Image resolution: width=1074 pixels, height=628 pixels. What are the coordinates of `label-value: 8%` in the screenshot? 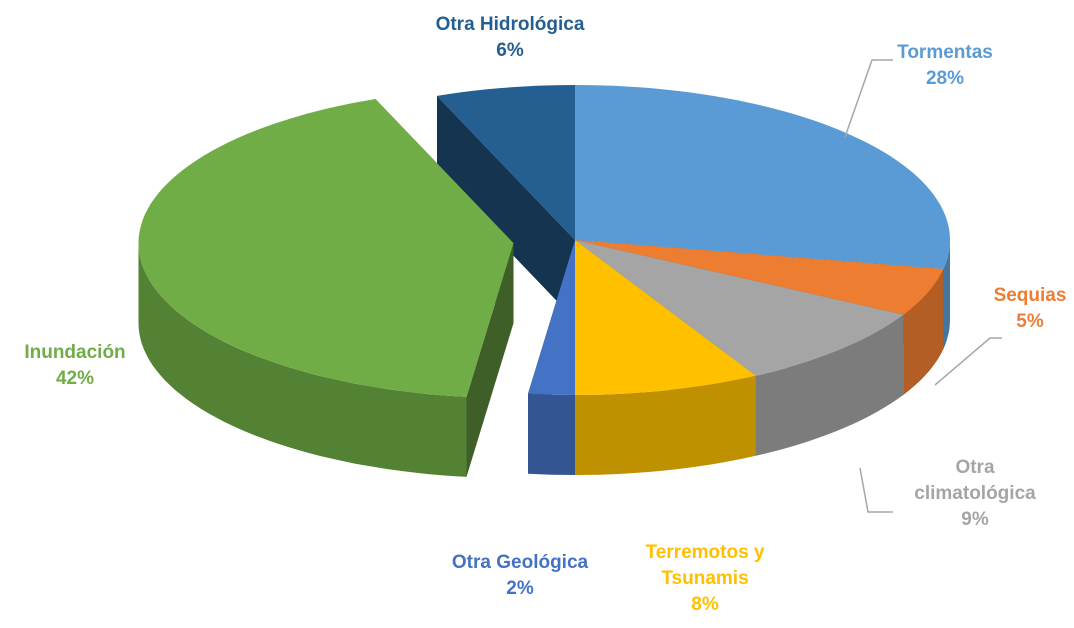 It's located at (705, 604).